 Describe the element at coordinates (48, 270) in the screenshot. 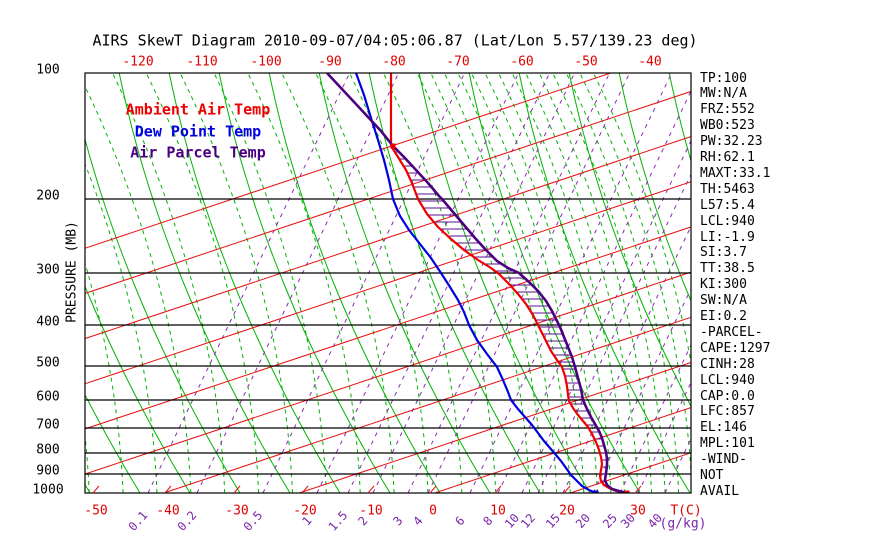

I see `pressure-tick-label: 300` at that location.